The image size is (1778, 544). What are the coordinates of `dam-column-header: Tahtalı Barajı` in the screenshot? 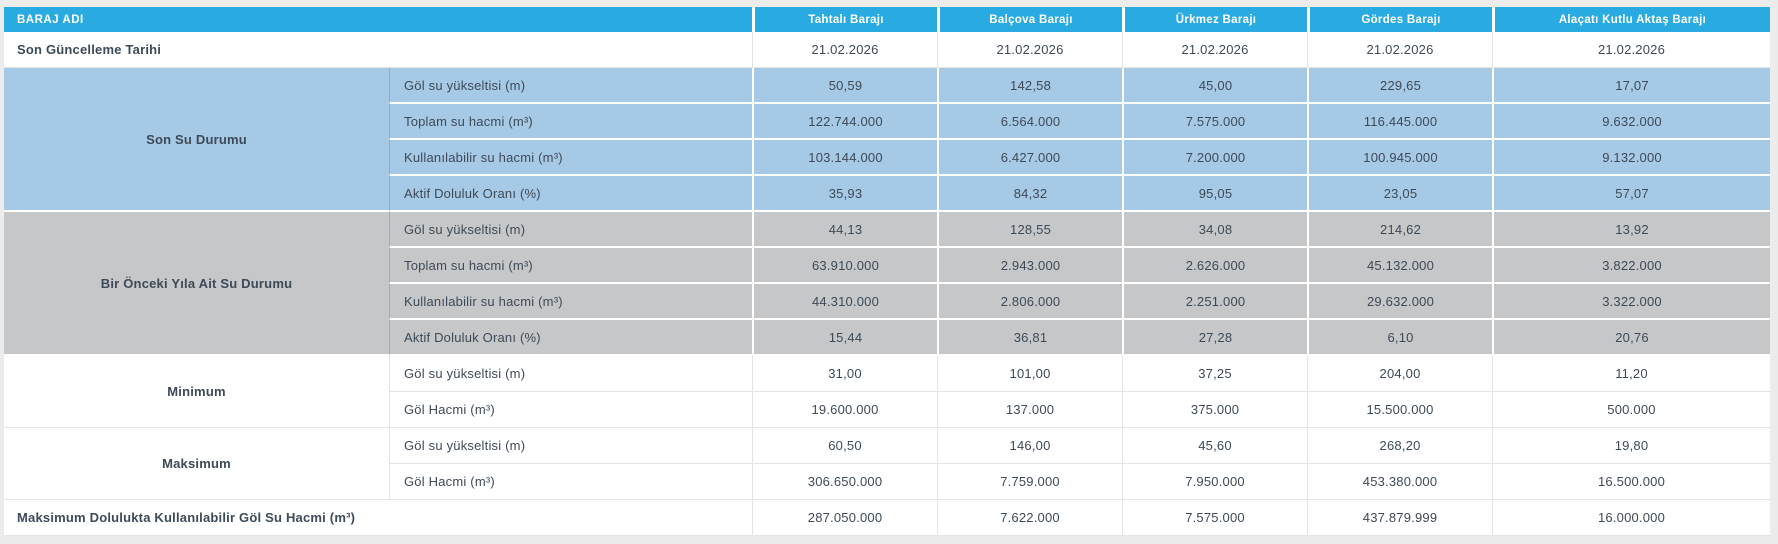 It's located at (845, 19).